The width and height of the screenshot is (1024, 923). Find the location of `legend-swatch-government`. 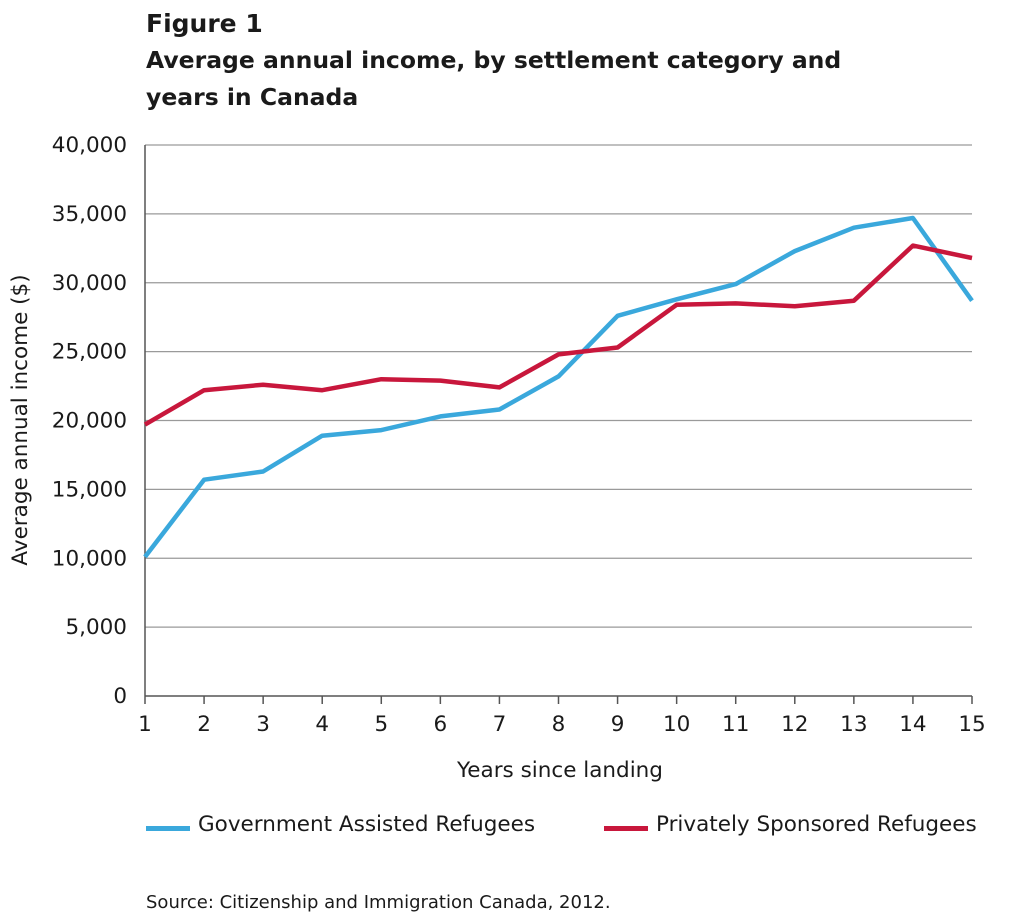

legend-swatch-government is located at coordinates (168, 828).